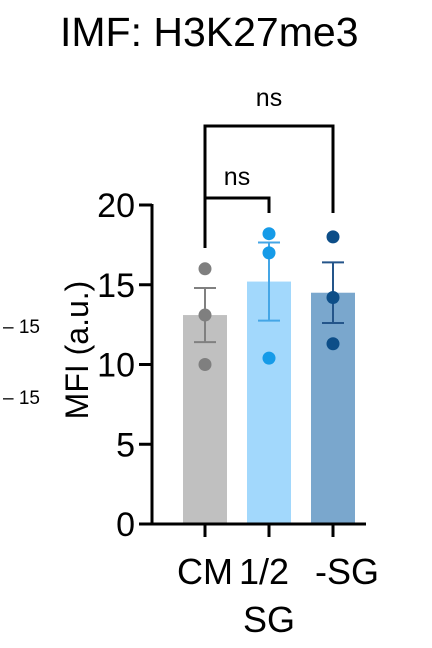  What do you see at coordinates (21, 398) in the screenshot?
I see `side-label-bottom: – 15` at bounding box center [21, 398].